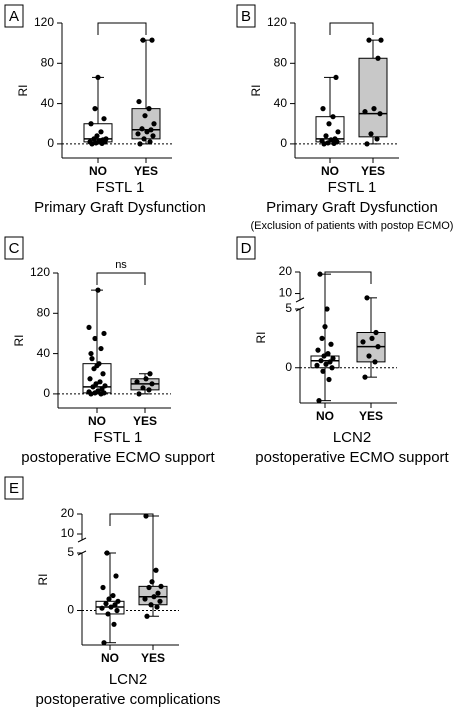 Image resolution: width=474 pixels, height=718 pixels. Describe the element at coordinates (286, 293) in the screenshot. I see `y-tick-label: 10` at that location.